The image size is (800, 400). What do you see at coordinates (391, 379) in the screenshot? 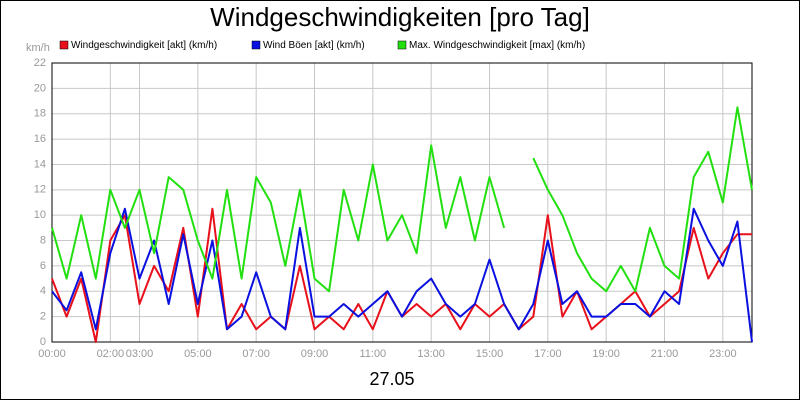
I see `x-axis-title: 27.05` at bounding box center [391, 379].